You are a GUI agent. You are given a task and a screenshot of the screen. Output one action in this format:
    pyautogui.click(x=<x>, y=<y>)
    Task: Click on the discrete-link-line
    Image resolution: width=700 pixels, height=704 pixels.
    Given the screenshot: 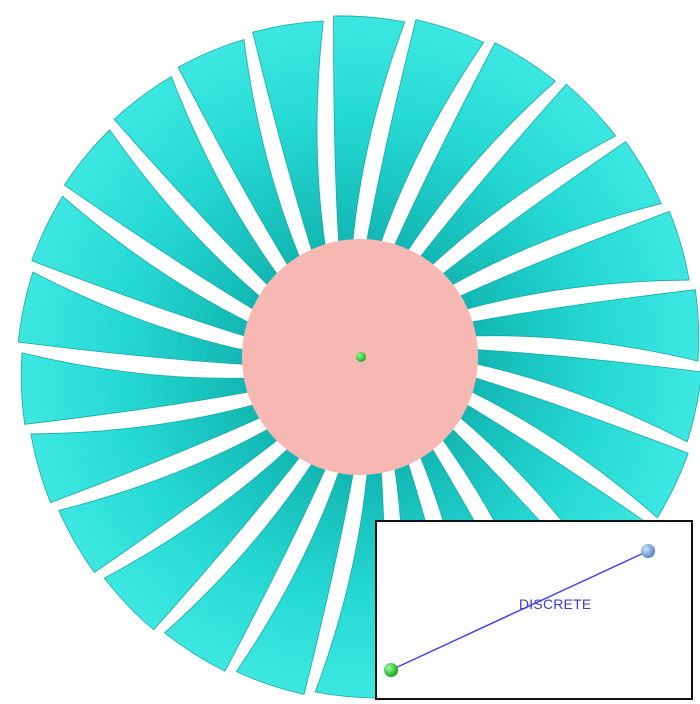 What is the action you would take?
    pyautogui.click(x=519, y=610)
    